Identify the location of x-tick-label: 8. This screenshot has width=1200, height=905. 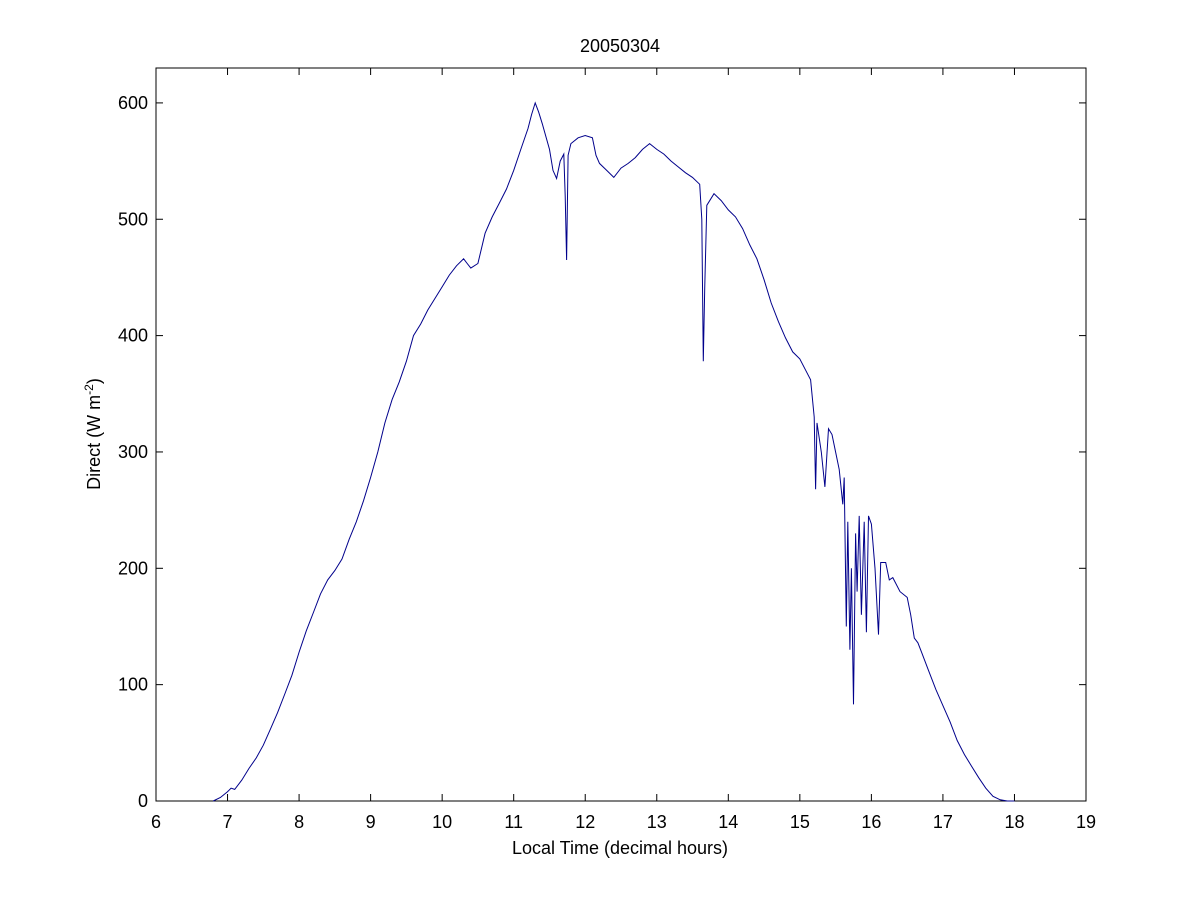
(299, 822).